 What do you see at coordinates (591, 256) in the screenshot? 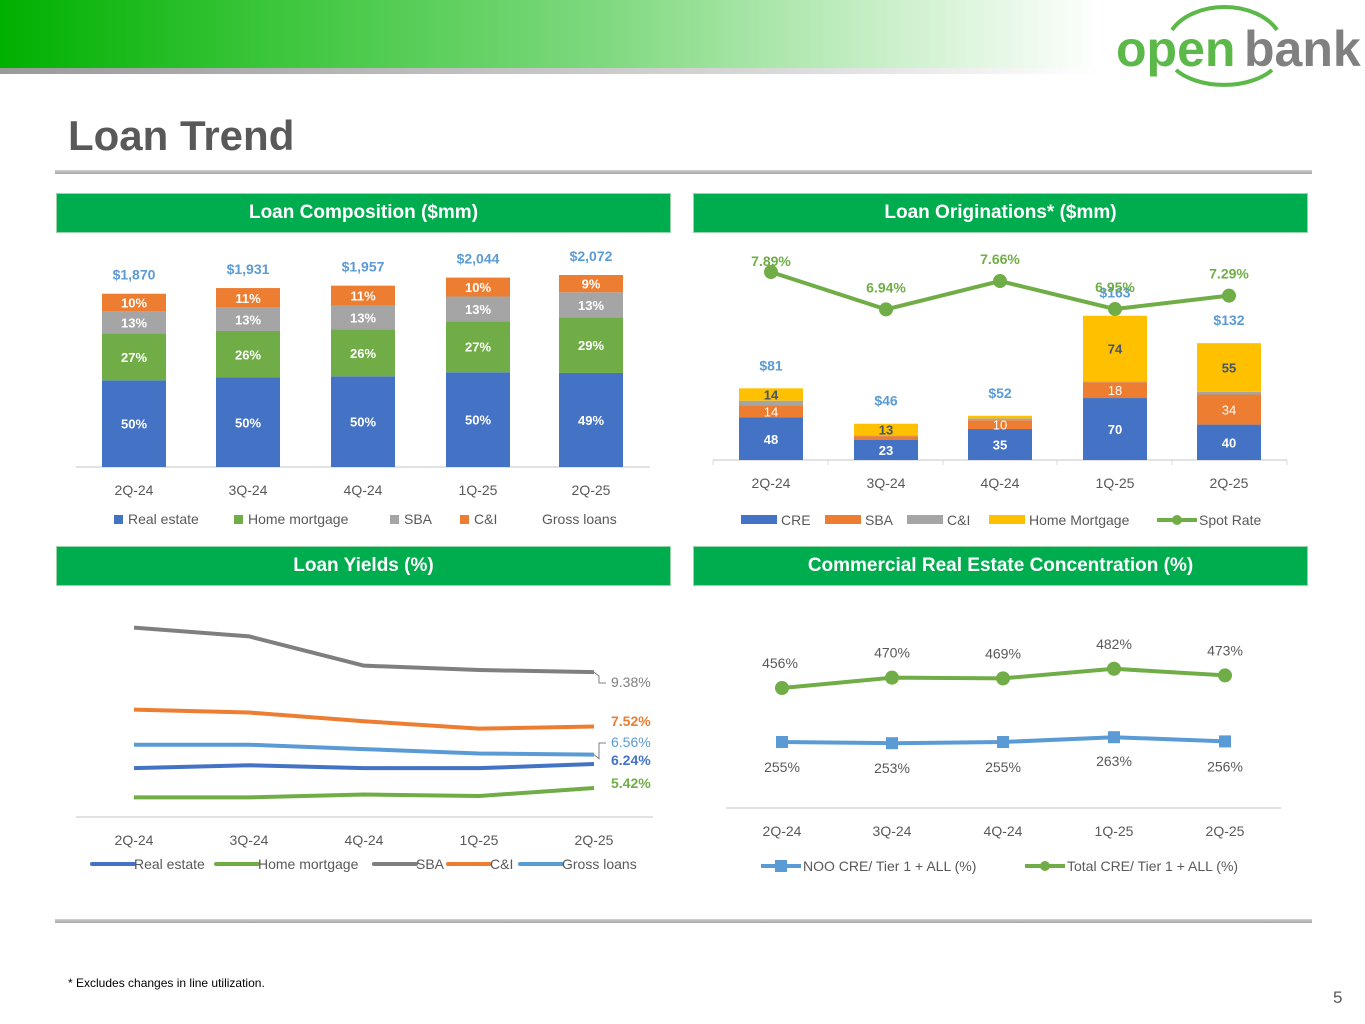
I see `total-label: $2,072` at bounding box center [591, 256].